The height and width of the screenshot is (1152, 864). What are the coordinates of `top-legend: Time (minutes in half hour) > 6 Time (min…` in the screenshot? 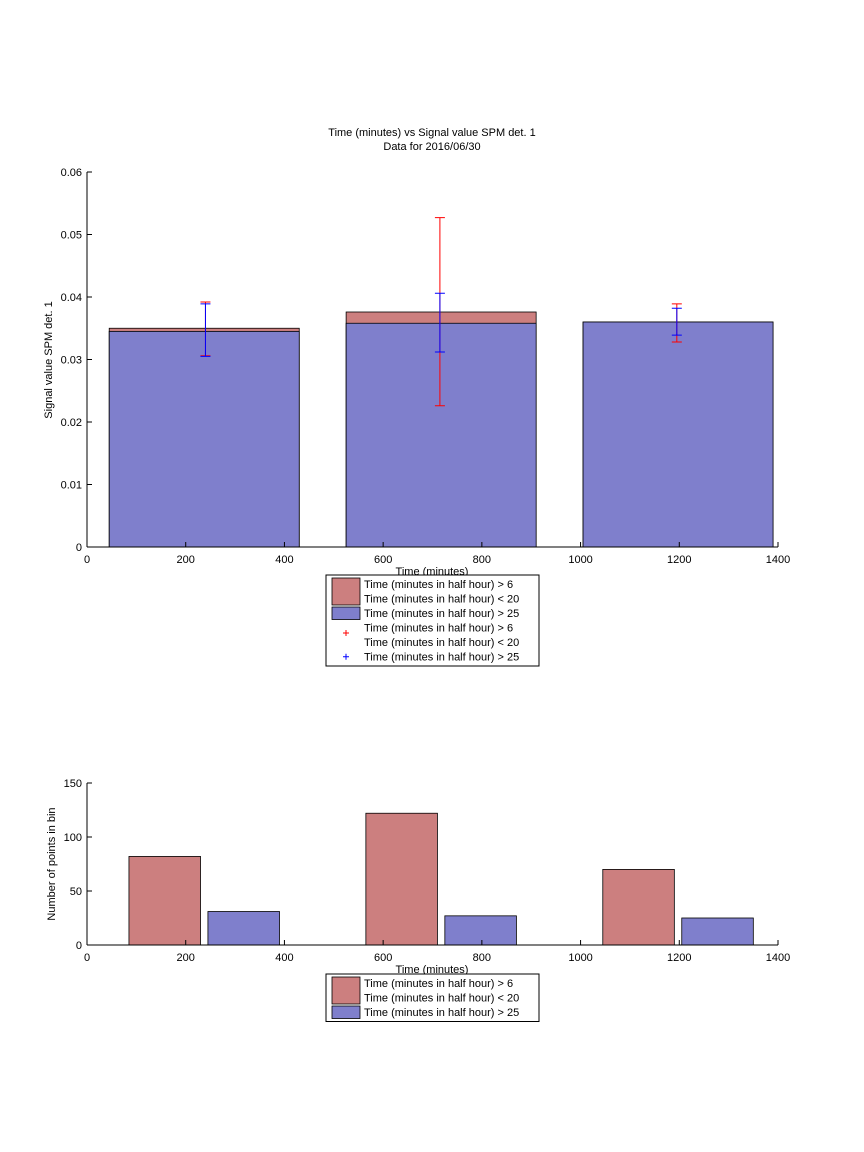 It's located at (432, 620).